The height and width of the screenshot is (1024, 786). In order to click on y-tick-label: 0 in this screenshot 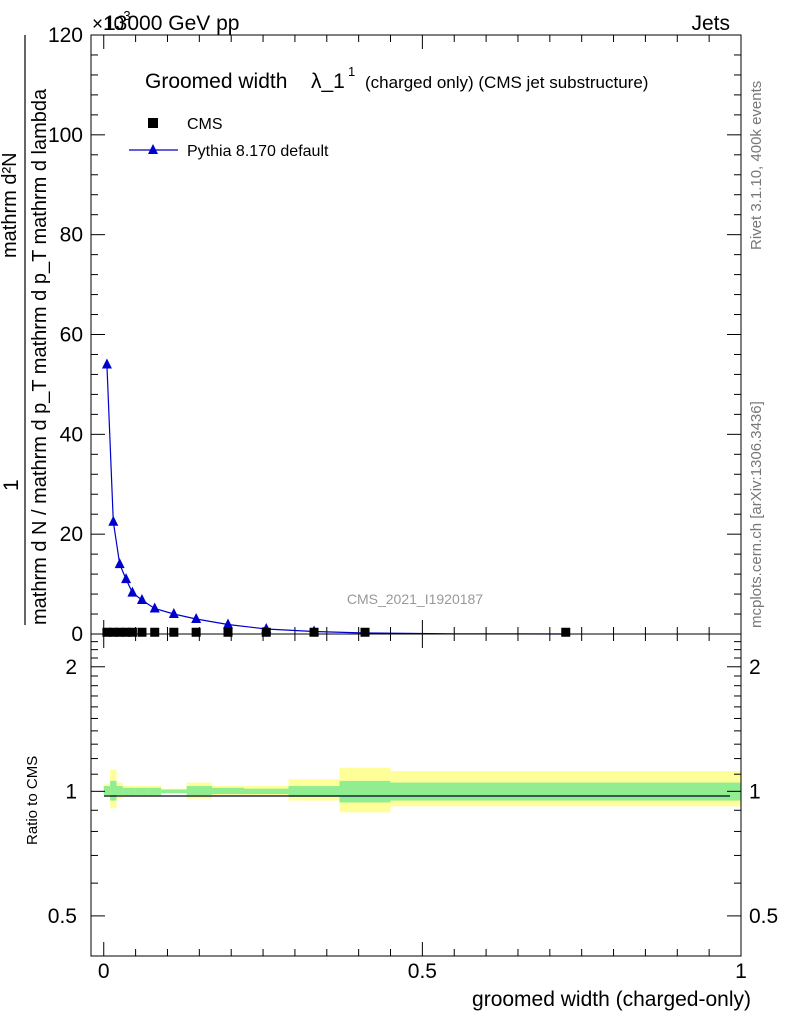, I will do `click(77, 634)`.